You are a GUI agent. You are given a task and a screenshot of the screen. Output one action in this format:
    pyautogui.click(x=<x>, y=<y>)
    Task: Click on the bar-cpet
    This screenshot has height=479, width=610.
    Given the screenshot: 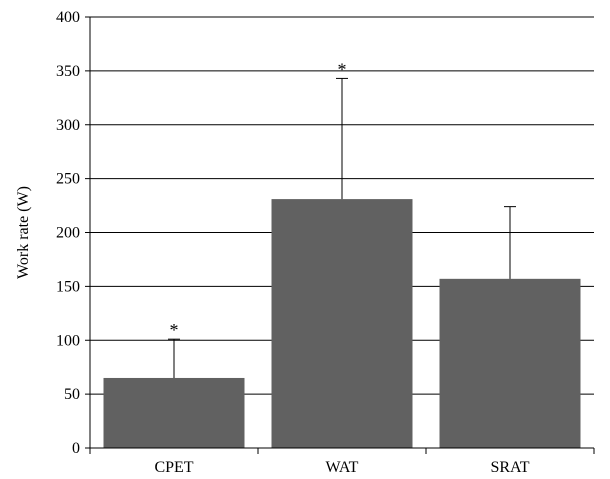 What is the action you would take?
    pyautogui.click(x=174, y=412)
    